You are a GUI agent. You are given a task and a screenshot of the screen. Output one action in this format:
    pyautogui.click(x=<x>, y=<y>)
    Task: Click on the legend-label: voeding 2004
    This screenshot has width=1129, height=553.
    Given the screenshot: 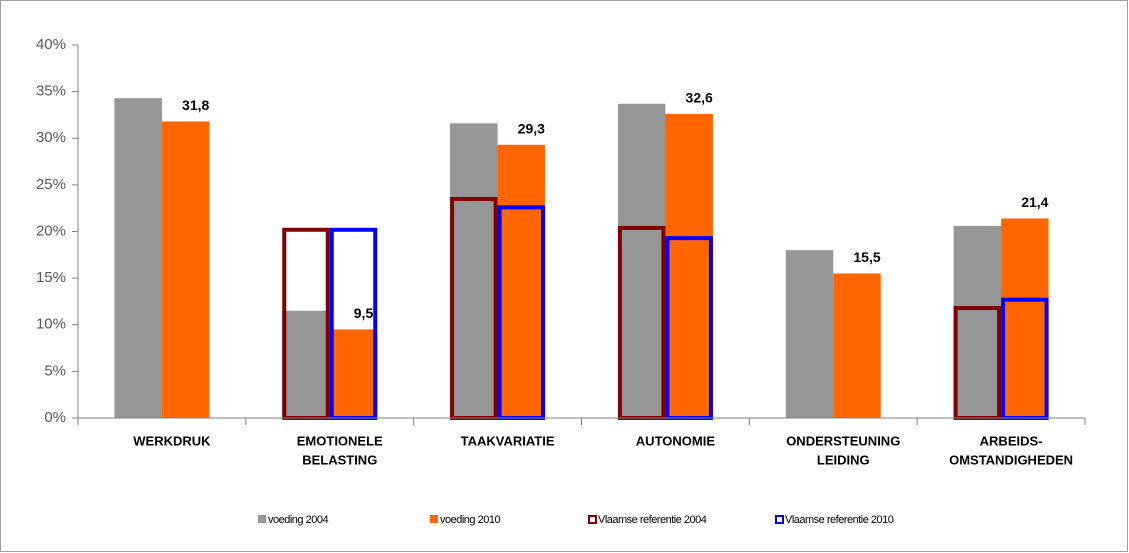 What is the action you would take?
    pyautogui.click(x=298, y=520)
    